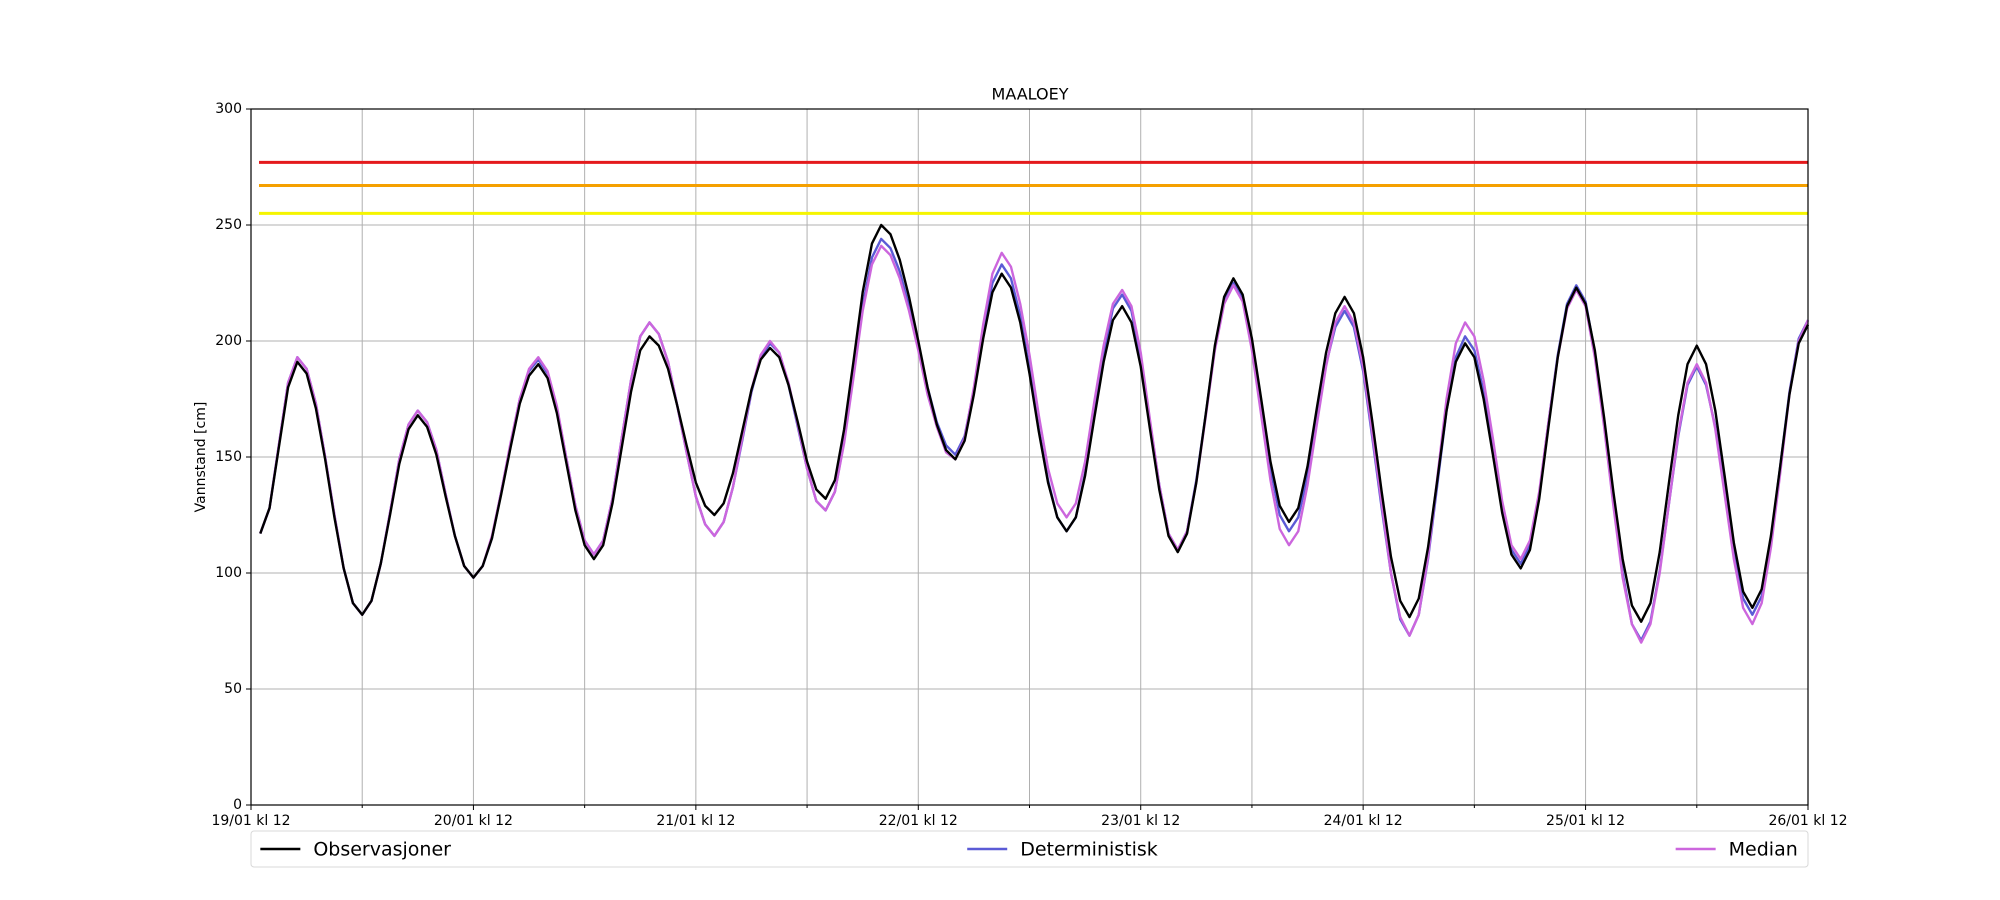 The height and width of the screenshot is (900, 2000). Describe the element at coordinates (1763, 850) in the screenshot. I see `legend-label: Median` at that location.